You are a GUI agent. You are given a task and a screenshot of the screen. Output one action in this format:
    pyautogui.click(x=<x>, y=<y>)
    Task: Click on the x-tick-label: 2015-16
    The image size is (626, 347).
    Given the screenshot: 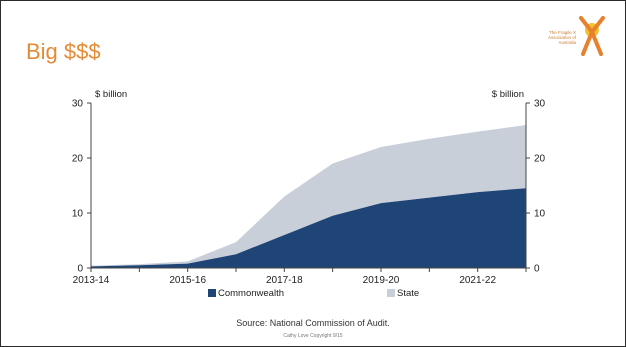 What is the action you would take?
    pyautogui.click(x=187, y=280)
    